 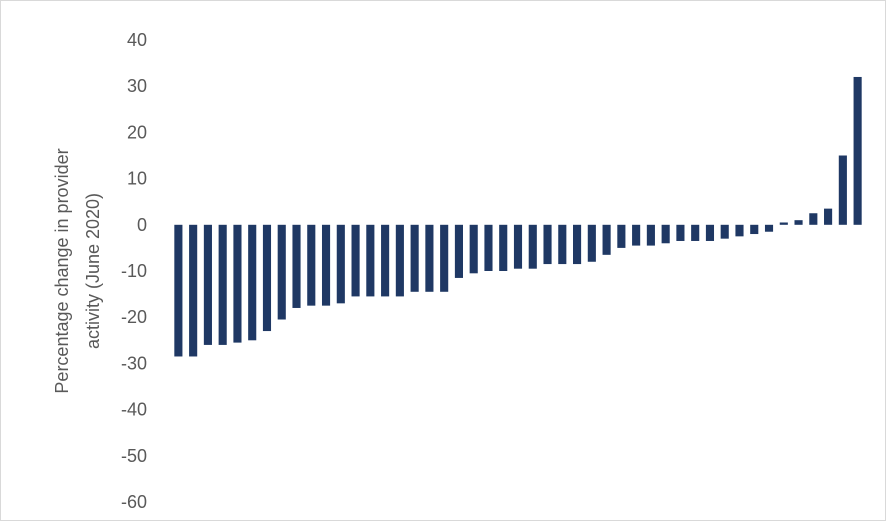 I want to click on y-axis-title-line-1: Percentage change in provider, so click(x=62, y=270).